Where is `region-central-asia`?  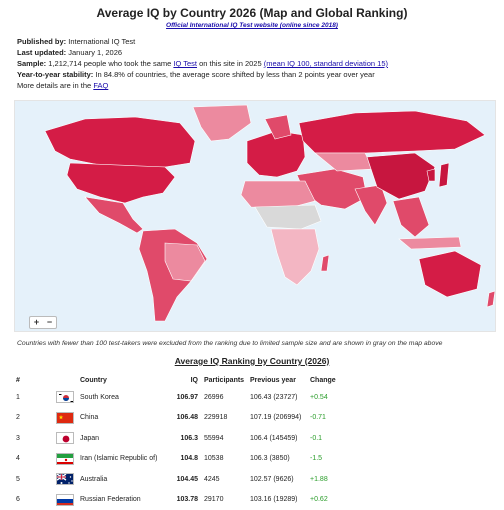 region-central-asia is located at coordinates (344, 162).